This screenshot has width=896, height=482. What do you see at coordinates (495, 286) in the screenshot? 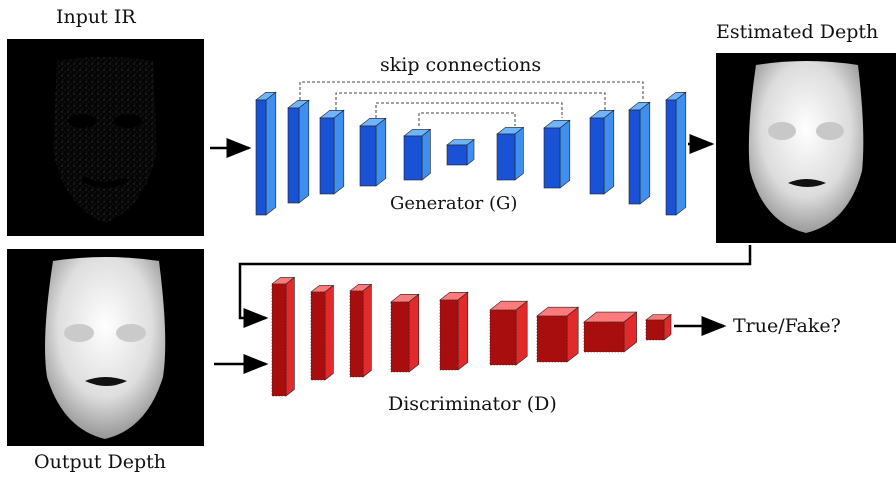
I see `estimate-to-discriminator-connector` at bounding box center [495, 286].